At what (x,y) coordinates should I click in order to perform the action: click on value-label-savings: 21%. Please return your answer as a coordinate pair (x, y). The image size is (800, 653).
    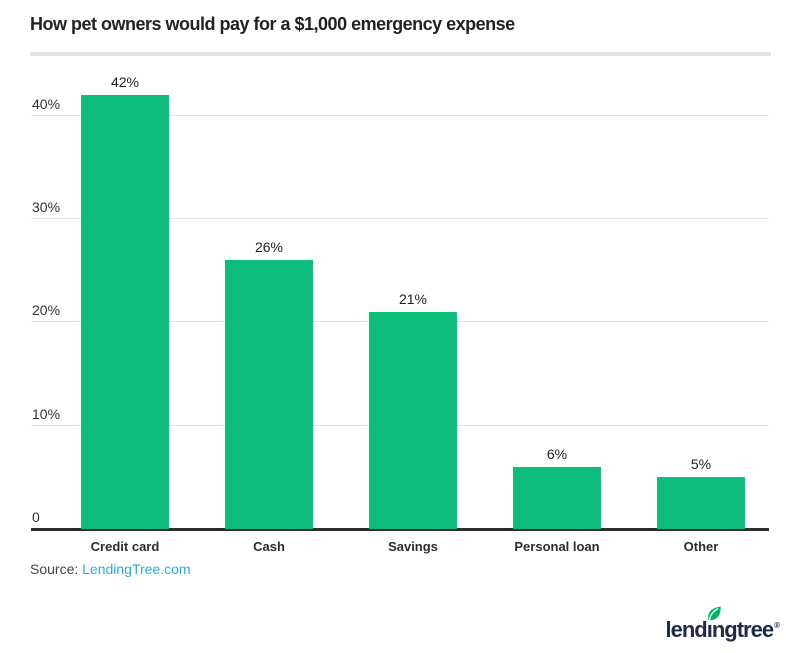
    Looking at the image, I should click on (413, 299).